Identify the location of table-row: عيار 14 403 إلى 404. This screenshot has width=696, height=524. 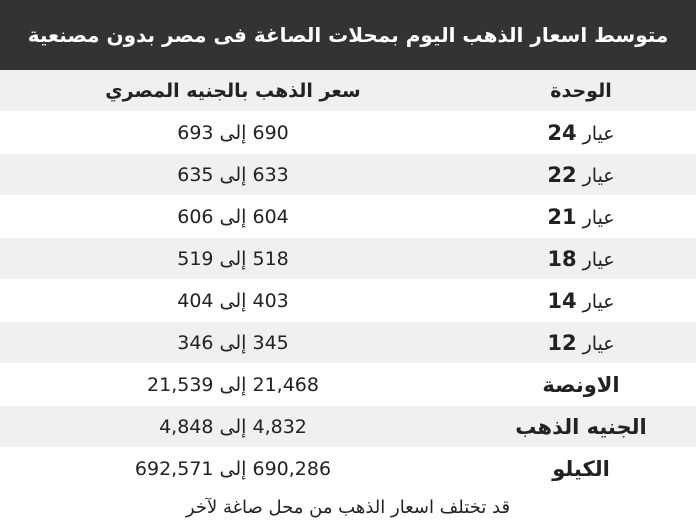
(348, 300).